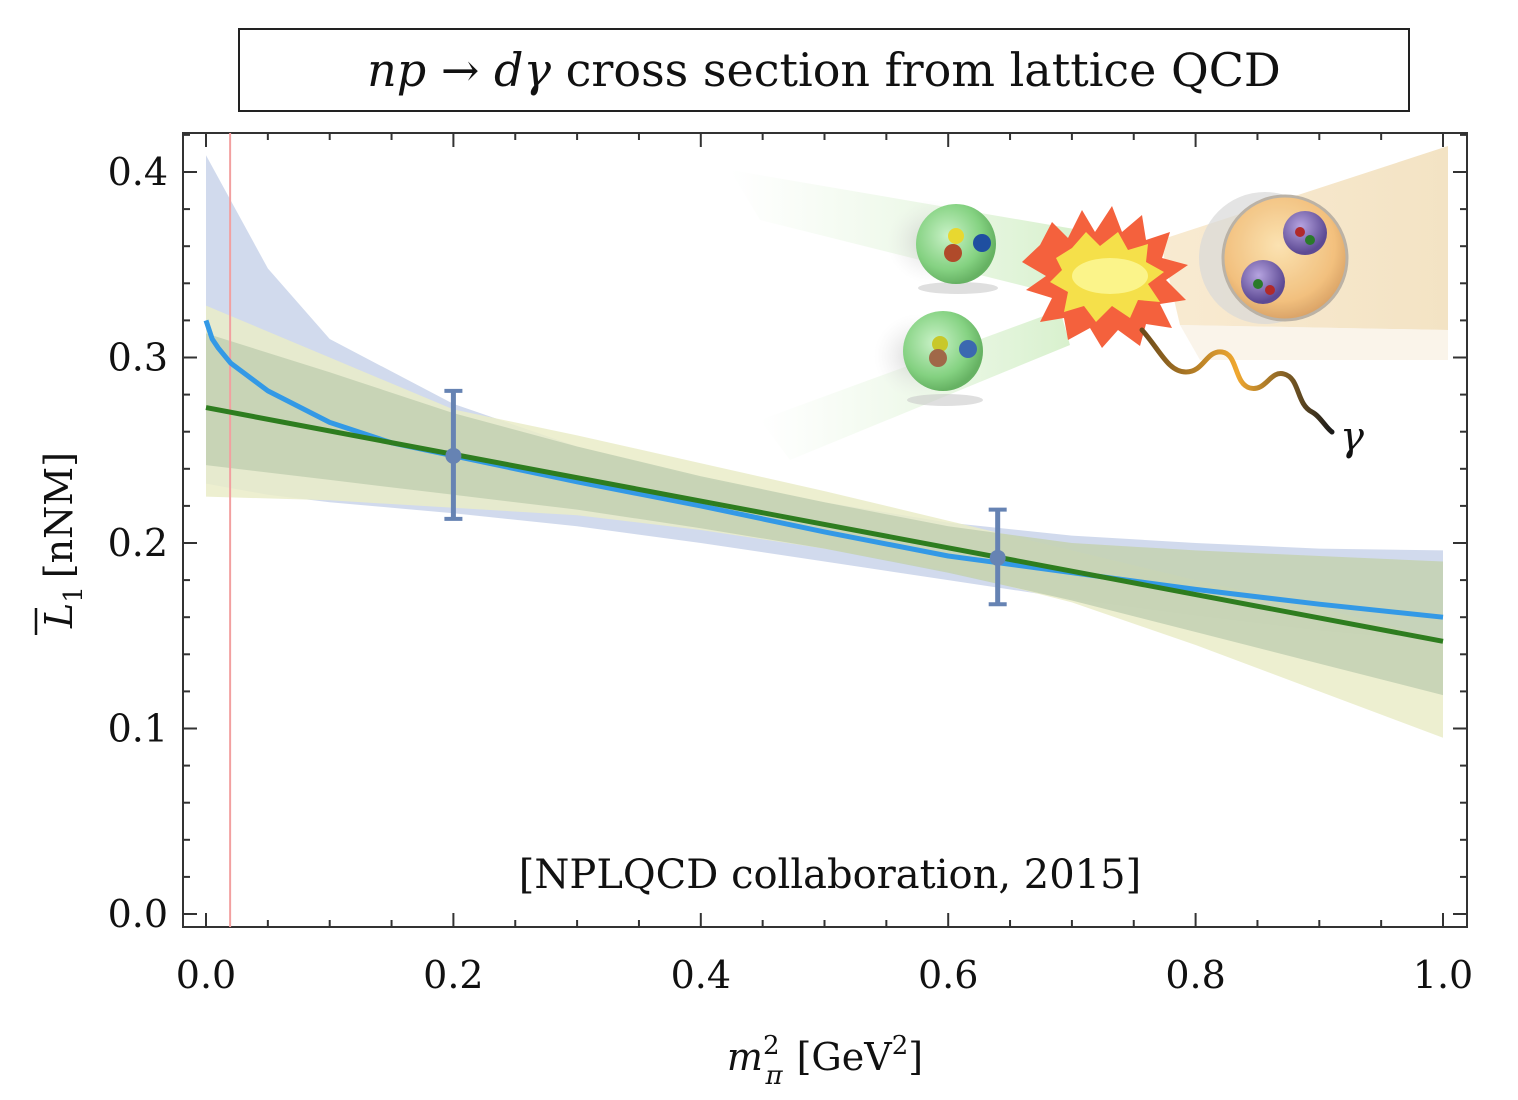 This screenshot has height=1100, width=1518. What do you see at coordinates (830, 875) in the screenshot?
I see `collaboration-annotation: [NPLQCD collaboration, 2015]` at bounding box center [830, 875].